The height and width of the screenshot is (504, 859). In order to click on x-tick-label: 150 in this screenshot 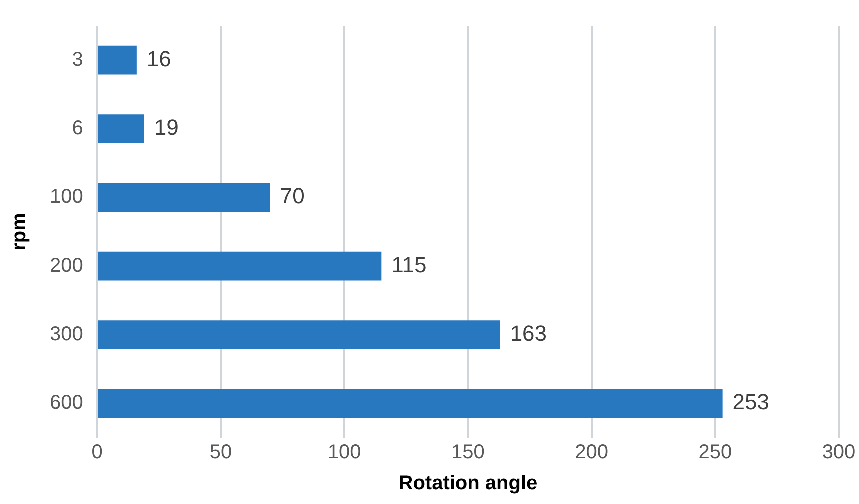, I will do `click(468, 453)`.